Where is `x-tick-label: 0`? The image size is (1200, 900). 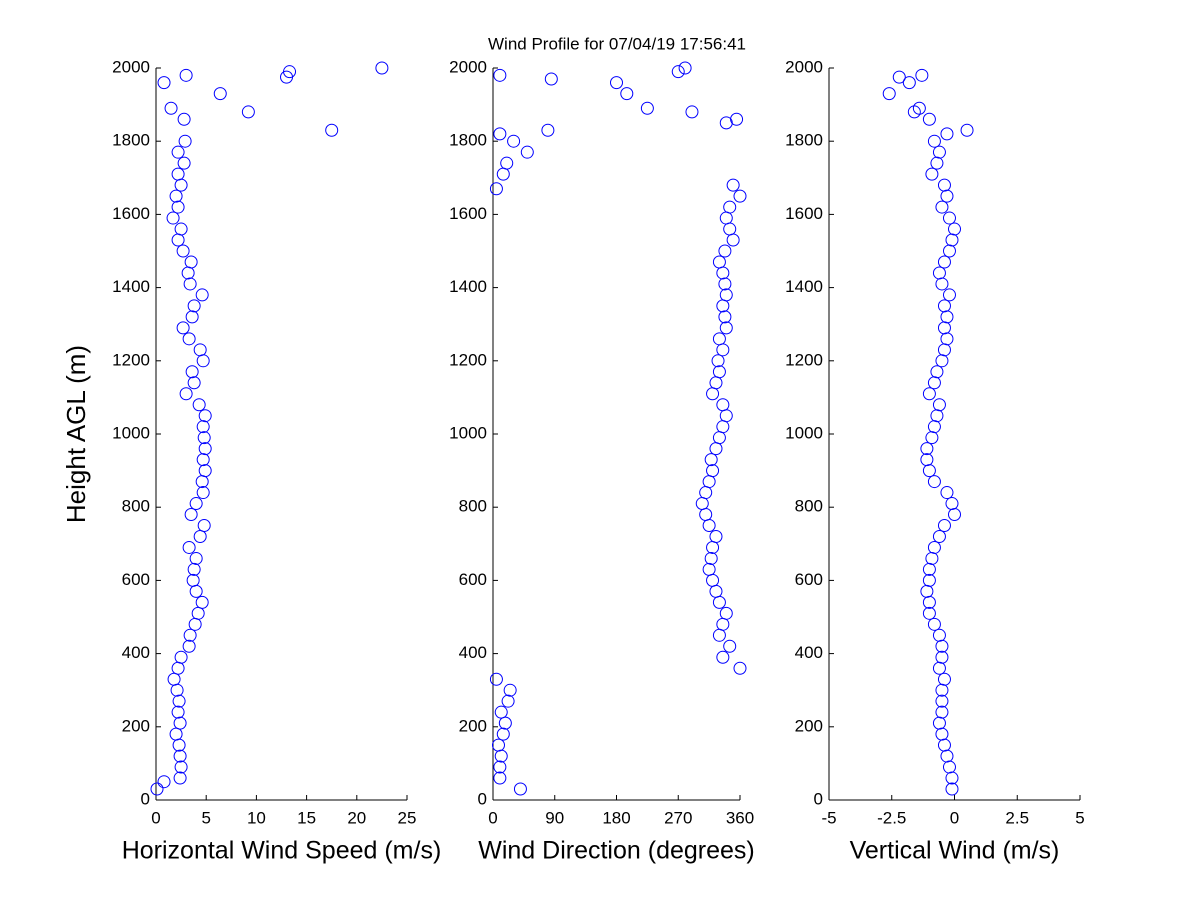 x-tick-label: 0 is located at coordinates (155, 817).